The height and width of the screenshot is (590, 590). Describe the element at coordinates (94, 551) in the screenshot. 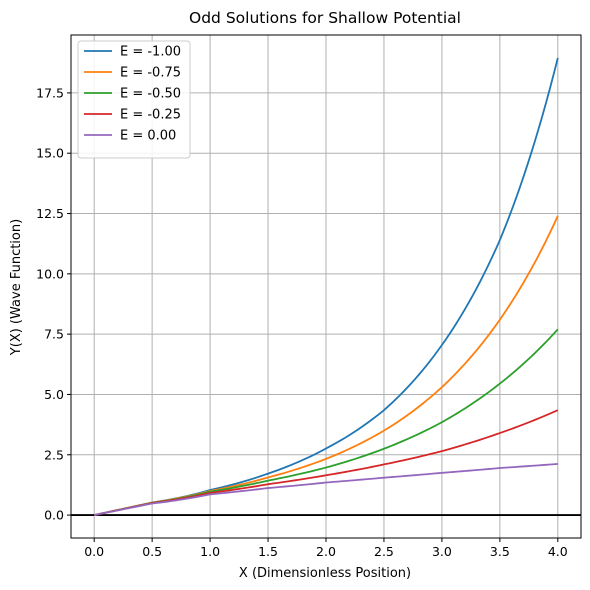

I see `x-tick-label: 0.0` at that location.